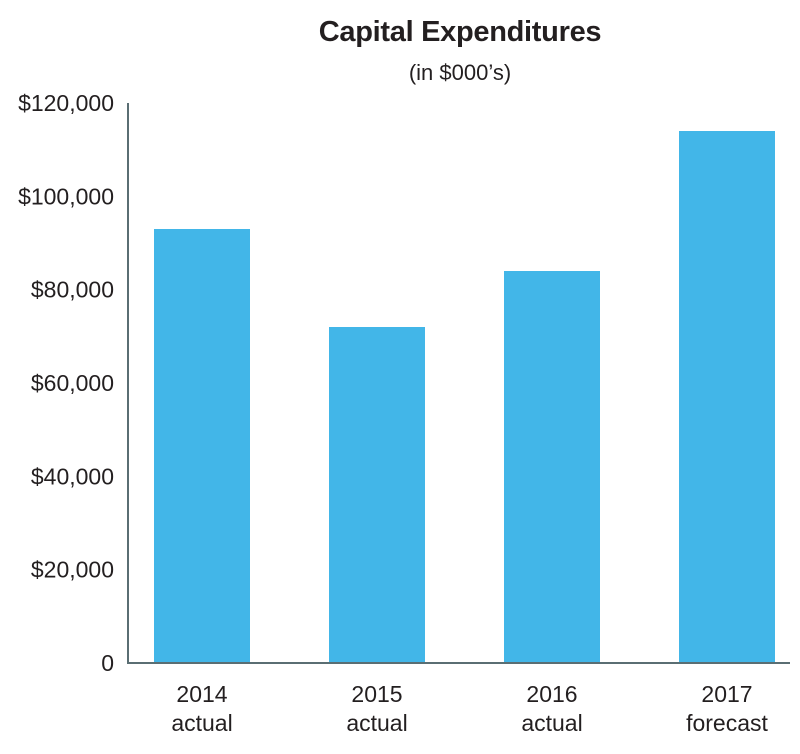 This screenshot has height=754, width=800. Describe the element at coordinates (72, 383) in the screenshot. I see `y-tick-label: $60,000` at that location.